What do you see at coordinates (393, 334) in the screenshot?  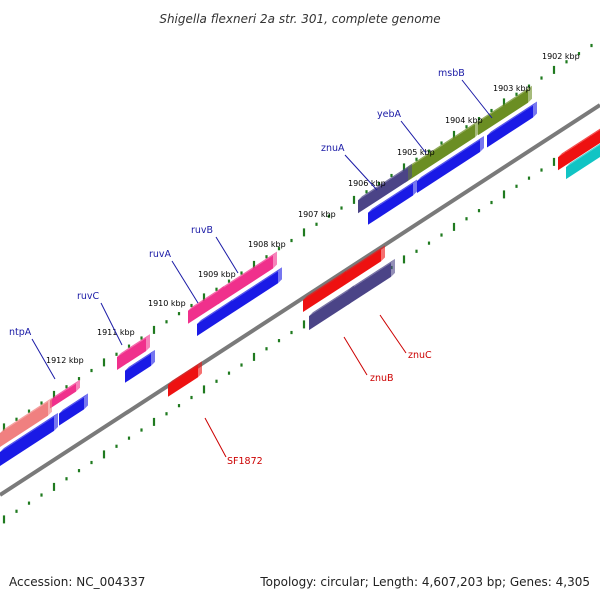 I see `leader-znuC` at bounding box center [393, 334].